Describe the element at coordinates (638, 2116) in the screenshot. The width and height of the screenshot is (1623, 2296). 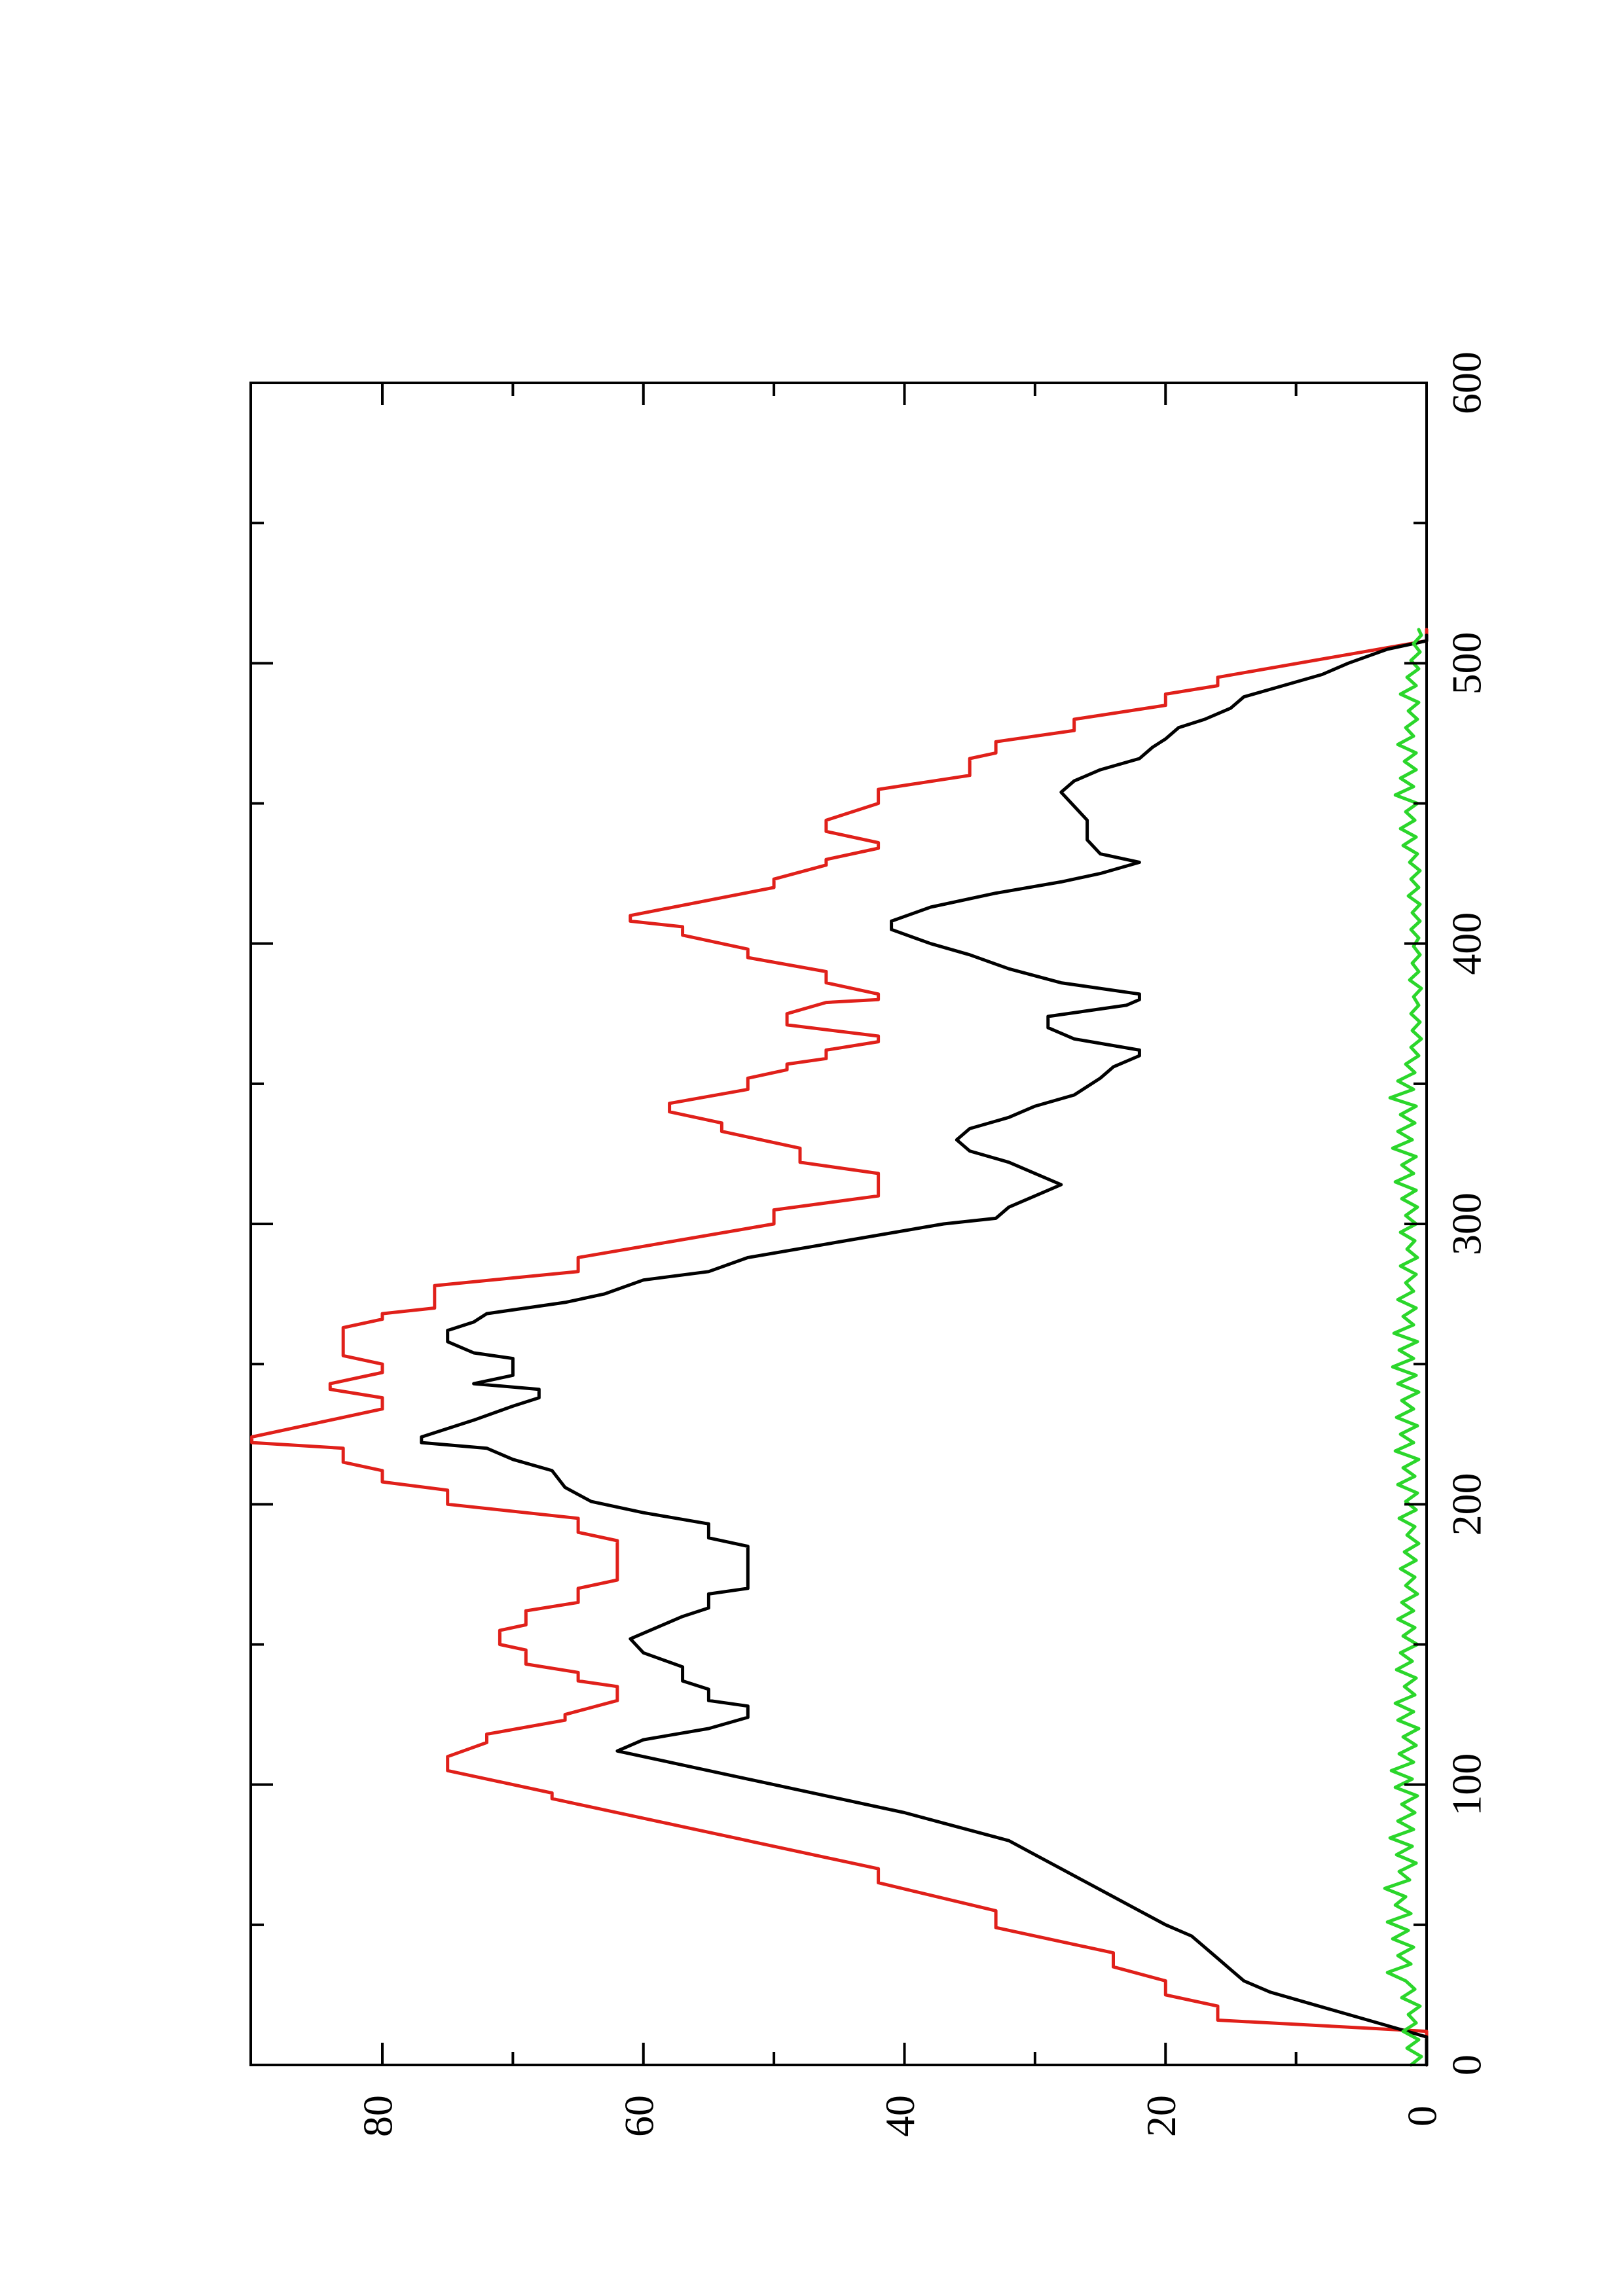
I see `y-tick-label-3: 60` at that location.